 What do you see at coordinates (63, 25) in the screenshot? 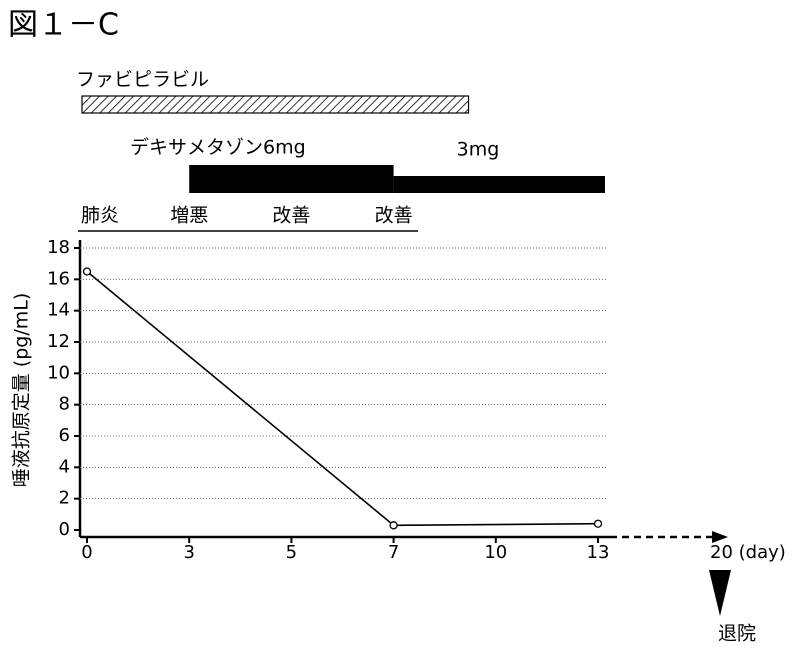
I see `chart-title: 図１－C` at bounding box center [63, 25].